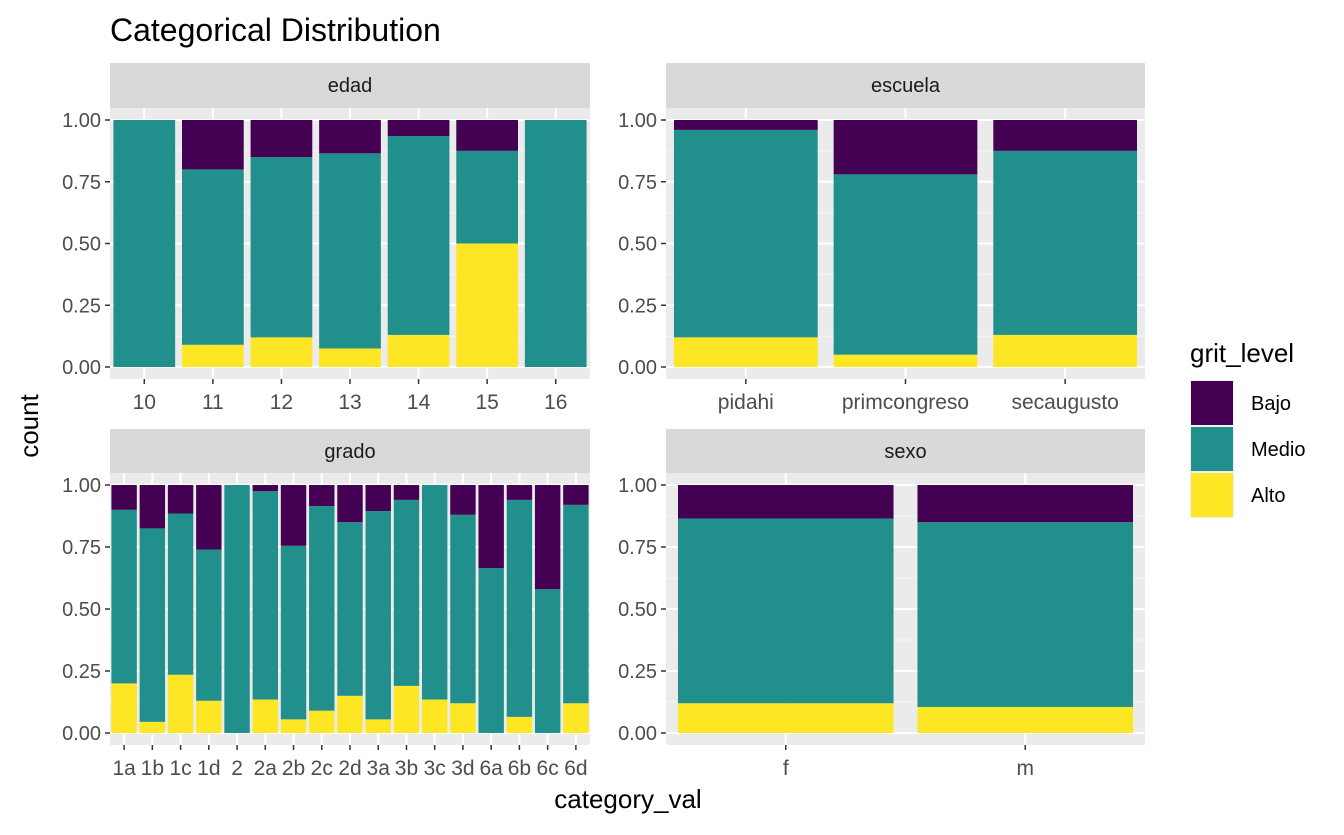 The image size is (1344, 835). I want to click on x-tick-label: secaugusto, so click(1064, 402).